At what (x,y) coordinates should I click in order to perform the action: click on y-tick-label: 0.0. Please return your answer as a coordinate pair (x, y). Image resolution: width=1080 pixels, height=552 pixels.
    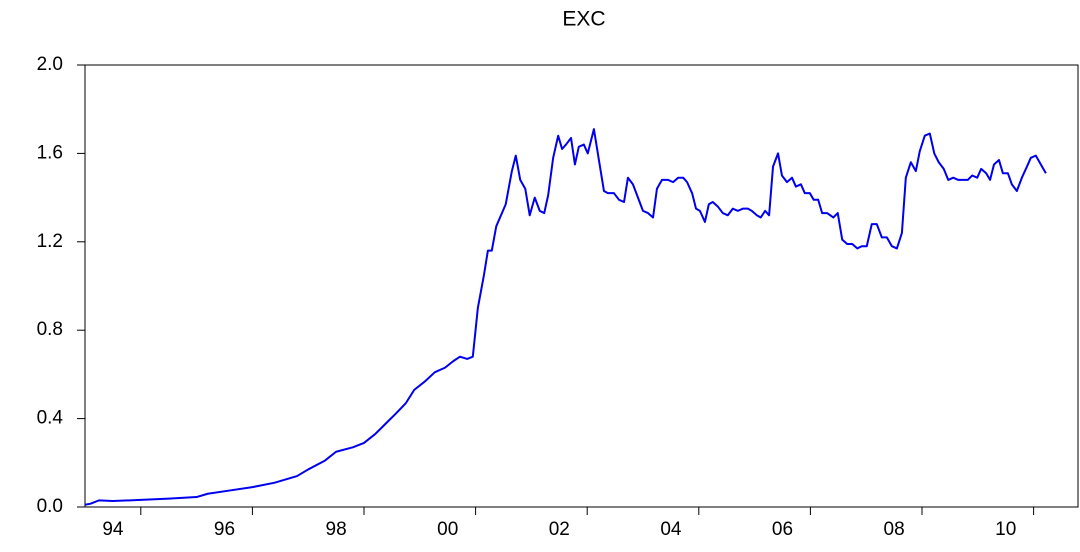
    Looking at the image, I should click on (50, 506).